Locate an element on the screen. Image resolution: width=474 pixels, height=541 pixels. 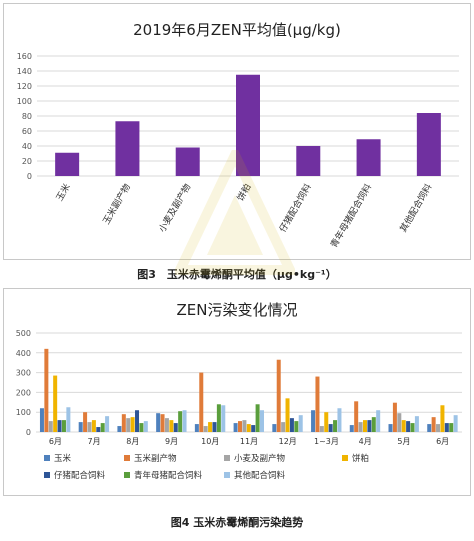
y-tick-label: 120 is located at coordinates (24, 86).